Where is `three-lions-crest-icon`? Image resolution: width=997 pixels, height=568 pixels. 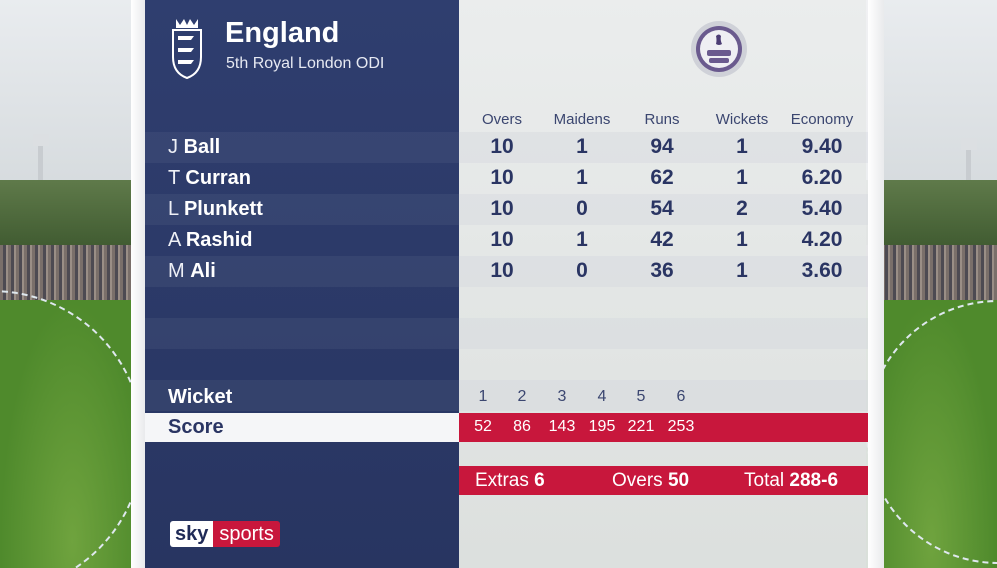 three-lions-crest-icon is located at coordinates (187, 49).